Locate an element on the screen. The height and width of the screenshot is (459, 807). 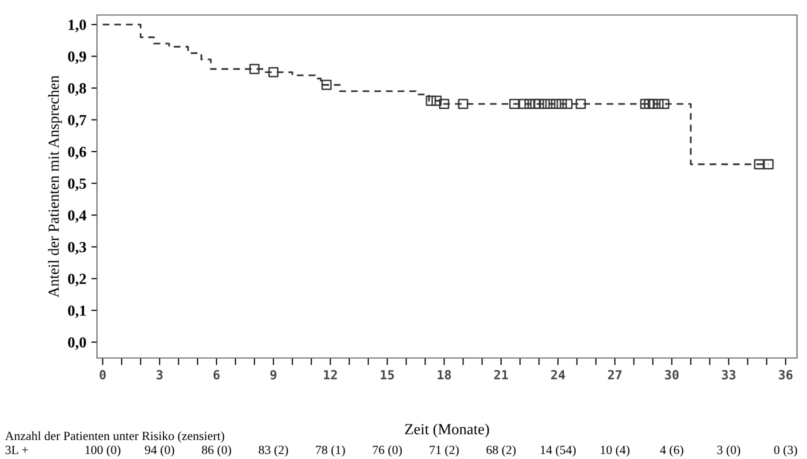
x-tick-label: 18 is located at coordinates (444, 375).